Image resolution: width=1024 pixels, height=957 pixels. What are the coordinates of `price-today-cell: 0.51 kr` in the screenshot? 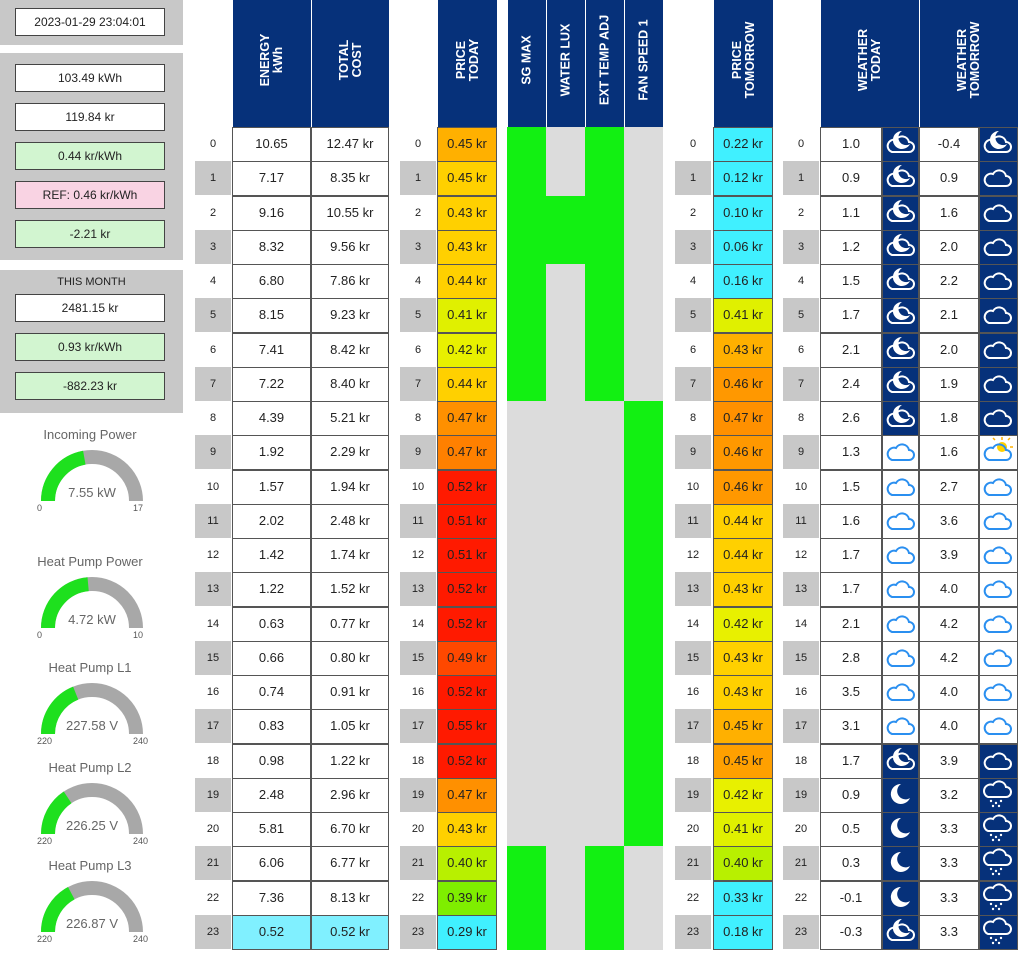 It's located at (467, 521).